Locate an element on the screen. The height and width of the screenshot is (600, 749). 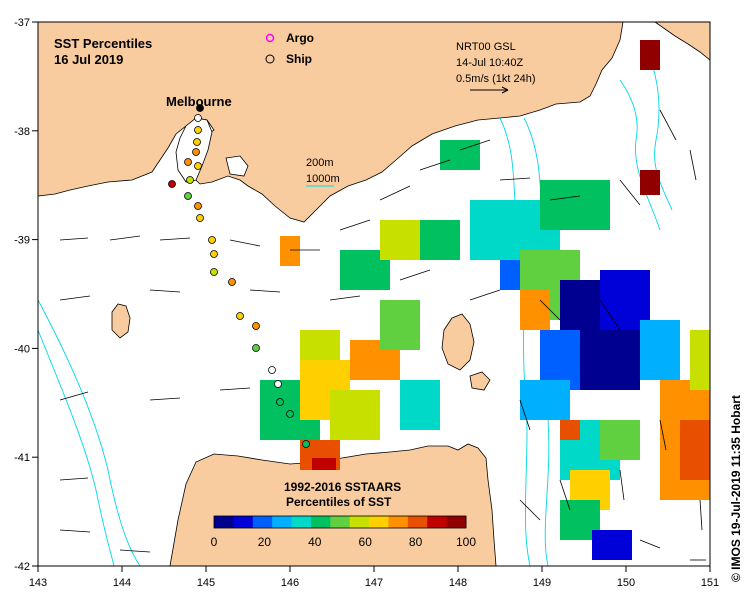
colorbar-ticks: 0 20 40 60 80 100 is located at coordinates (344, 542).